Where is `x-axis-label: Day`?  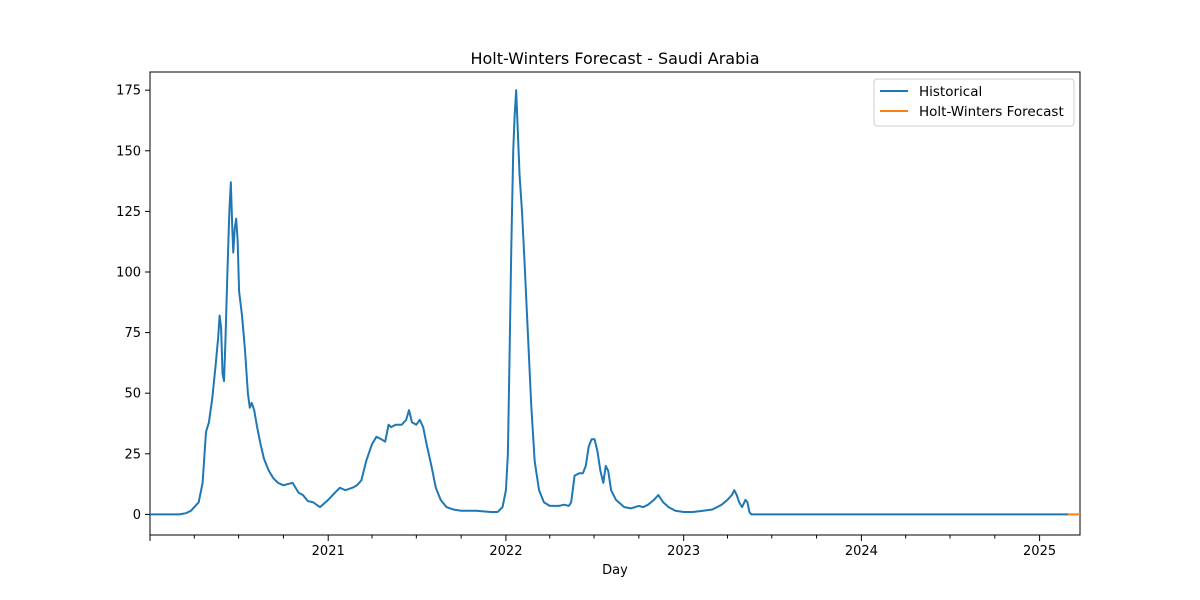
x-axis-label: Day is located at coordinates (615, 570).